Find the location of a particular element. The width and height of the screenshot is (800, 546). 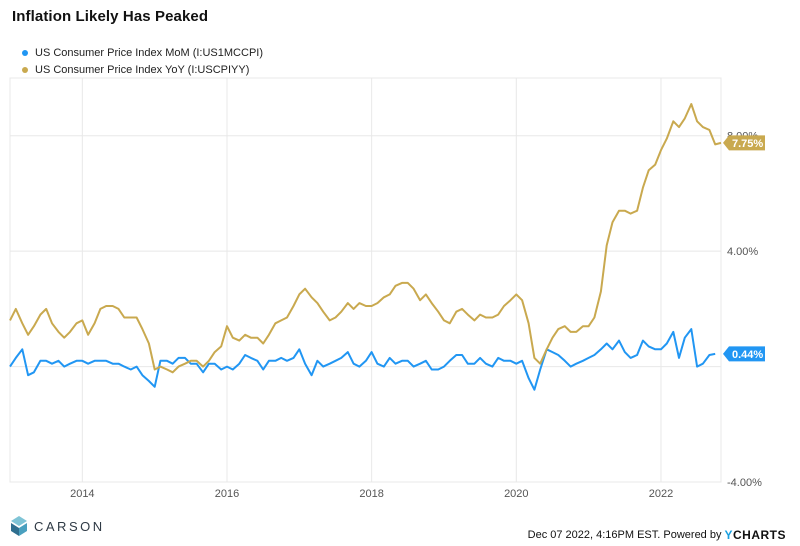

carson-logo-icon is located at coordinates (19, 526).